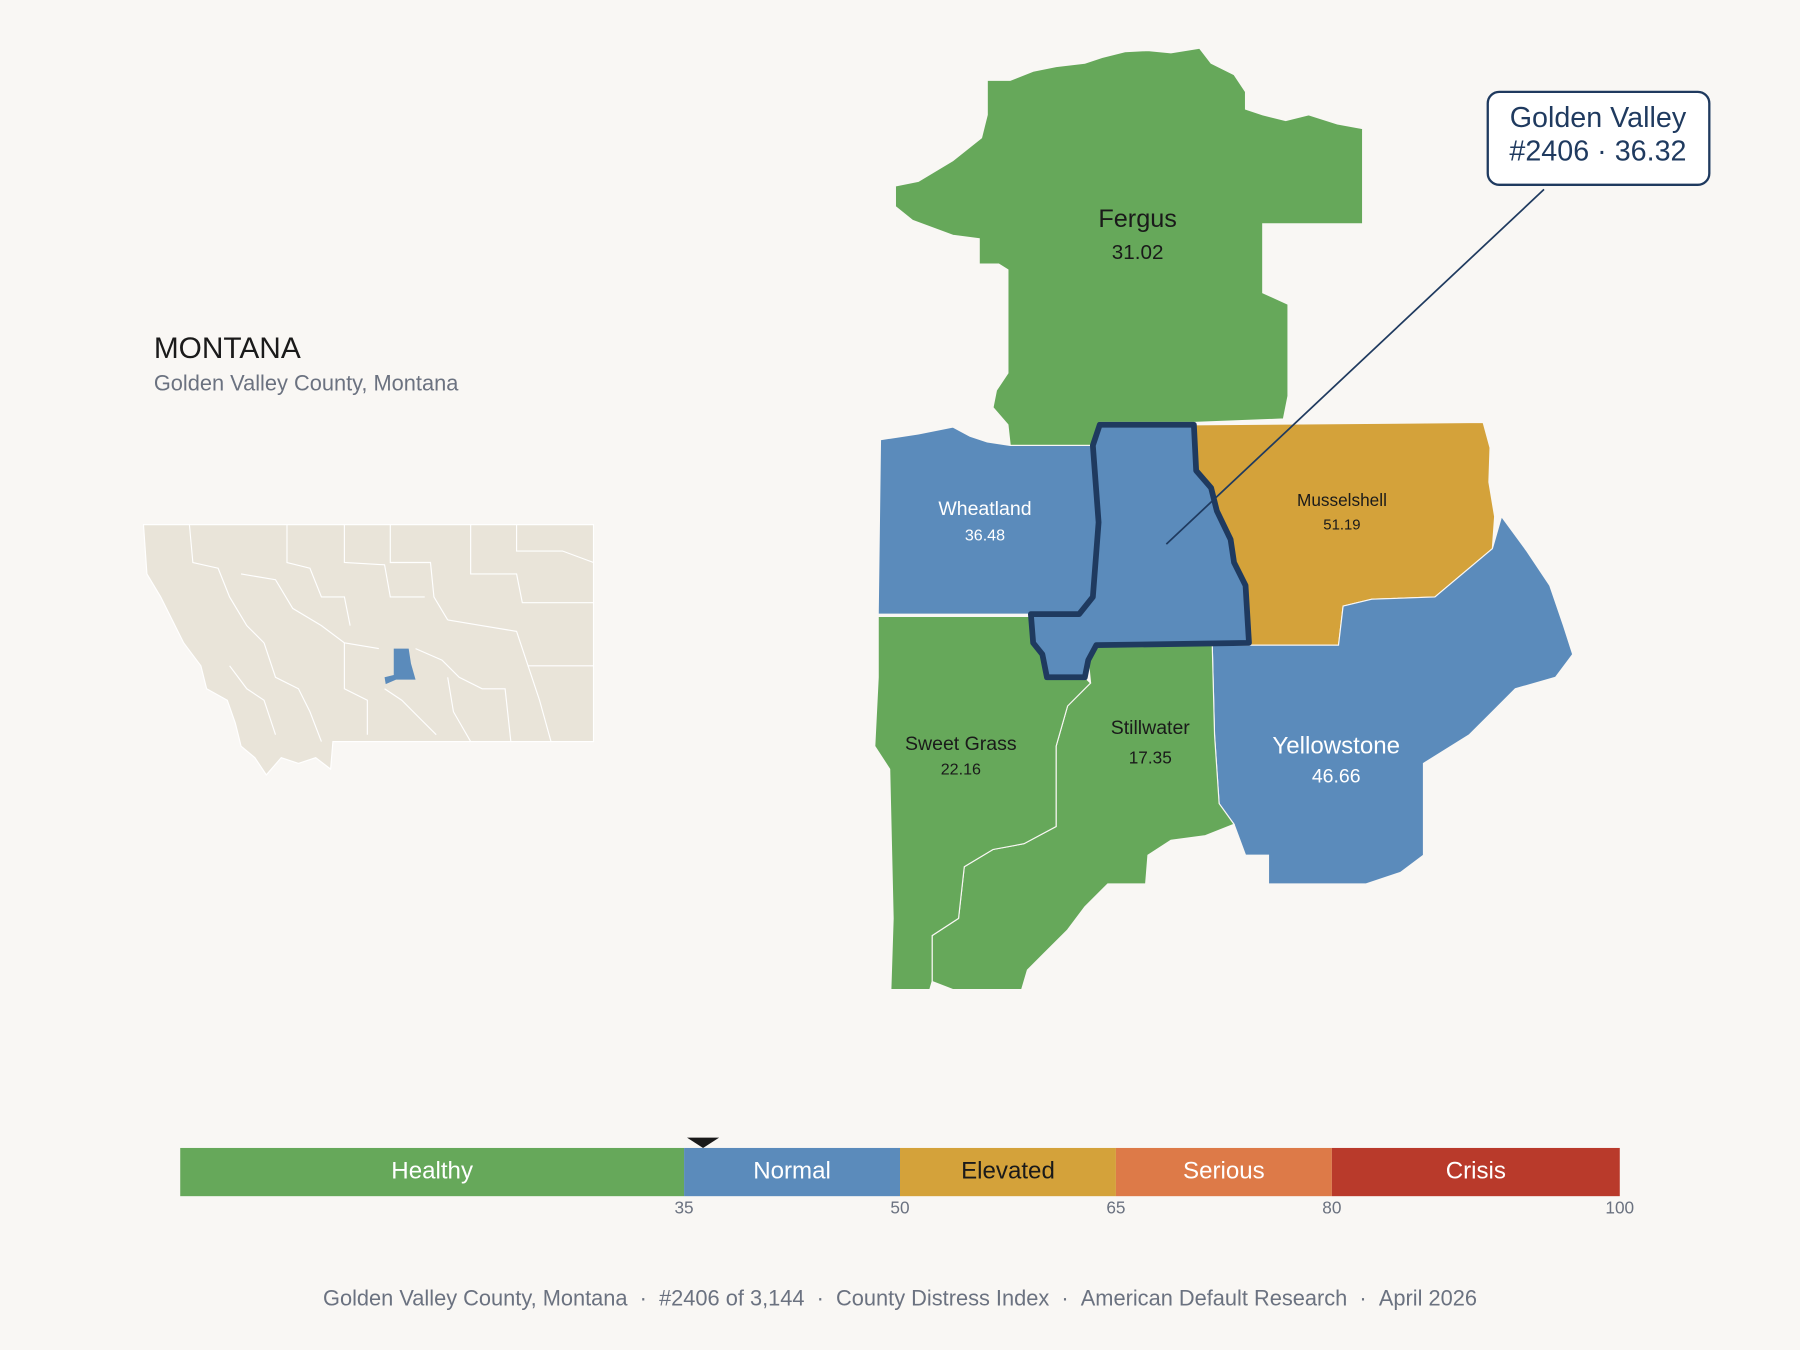  What do you see at coordinates (1139, 551) in the screenshot?
I see `selected-county` at bounding box center [1139, 551].